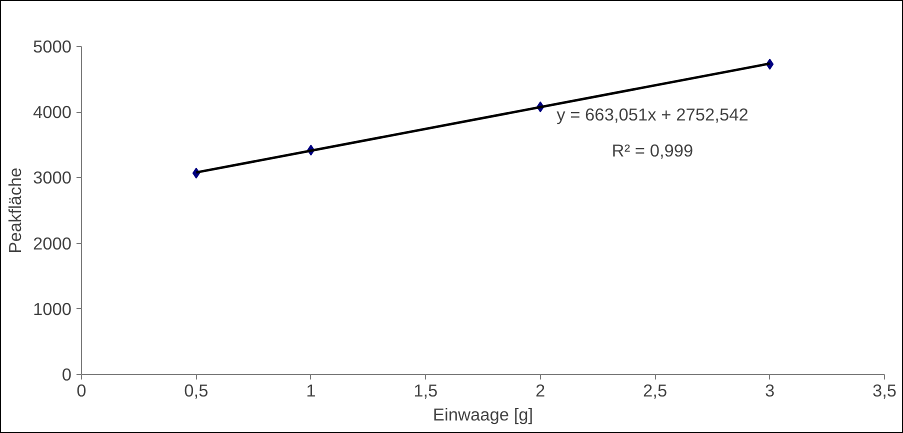 The image size is (903, 433). Describe the element at coordinates (884, 390) in the screenshot. I see `x-tick-label: 3,5` at that location.